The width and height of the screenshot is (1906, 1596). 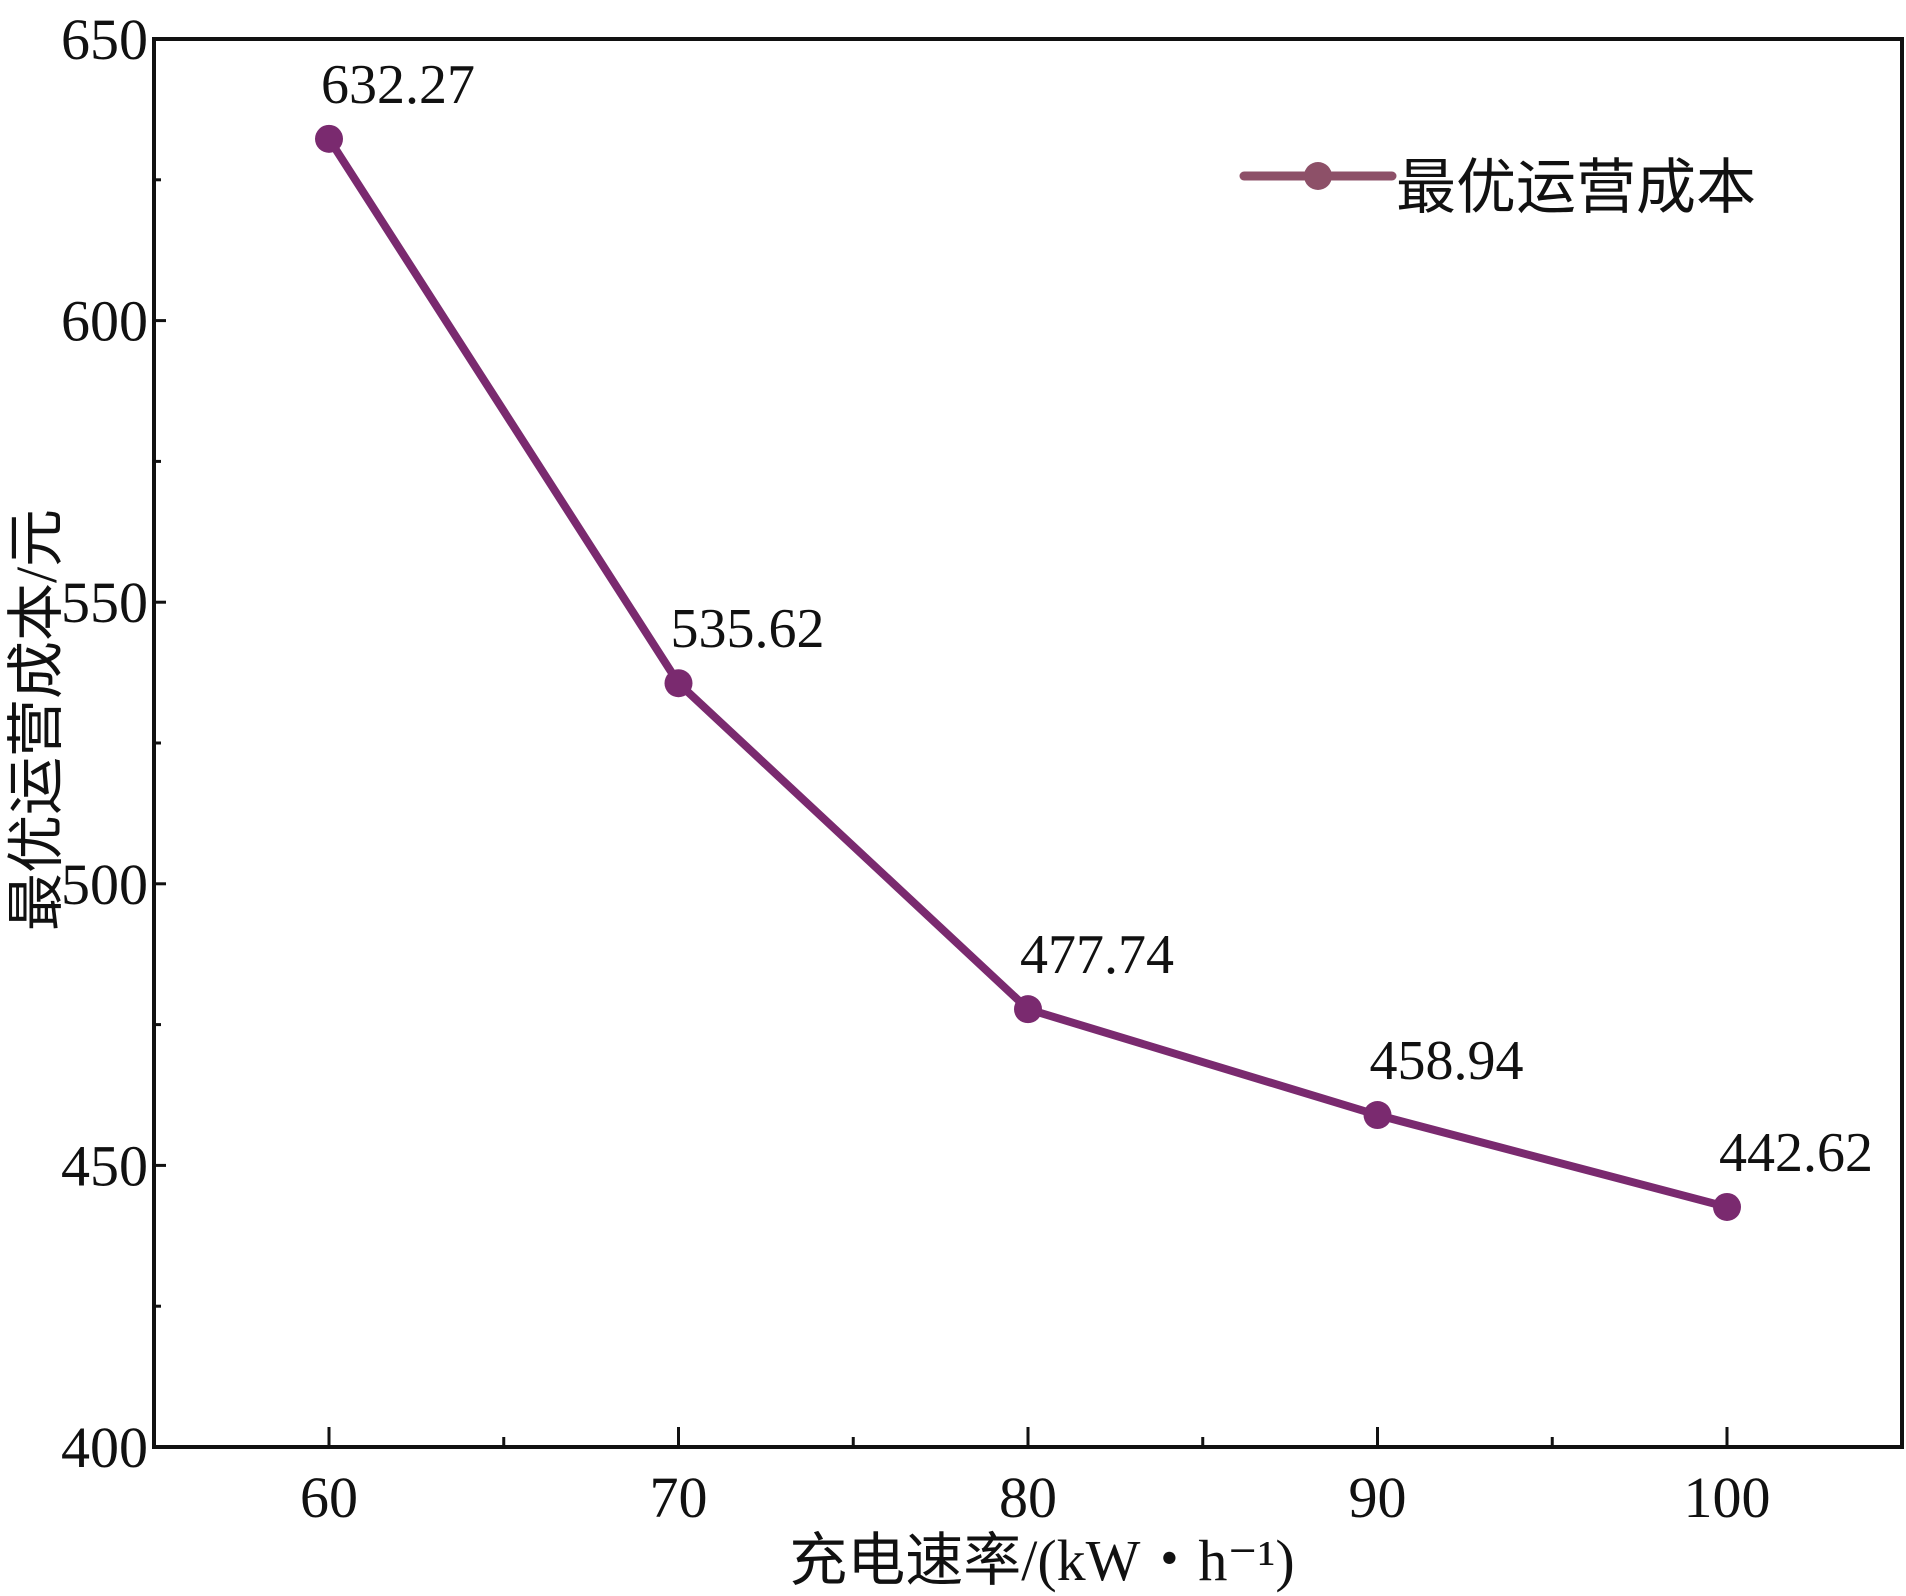 What do you see at coordinates (104, 1447) in the screenshot?
I see `y-tick-label: 400` at bounding box center [104, 1447].